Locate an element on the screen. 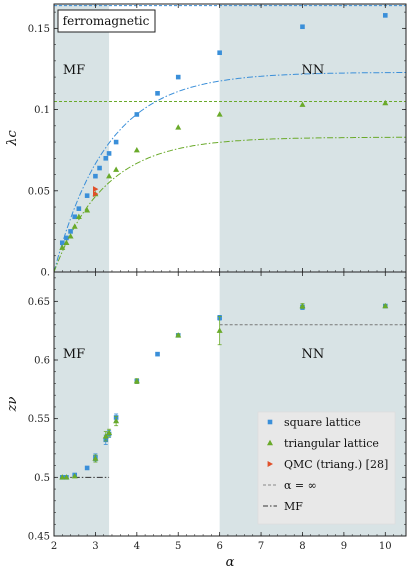 This screenshot has height=583, width=415. x-tick-label: 9 is located at coordinates (344, 546).